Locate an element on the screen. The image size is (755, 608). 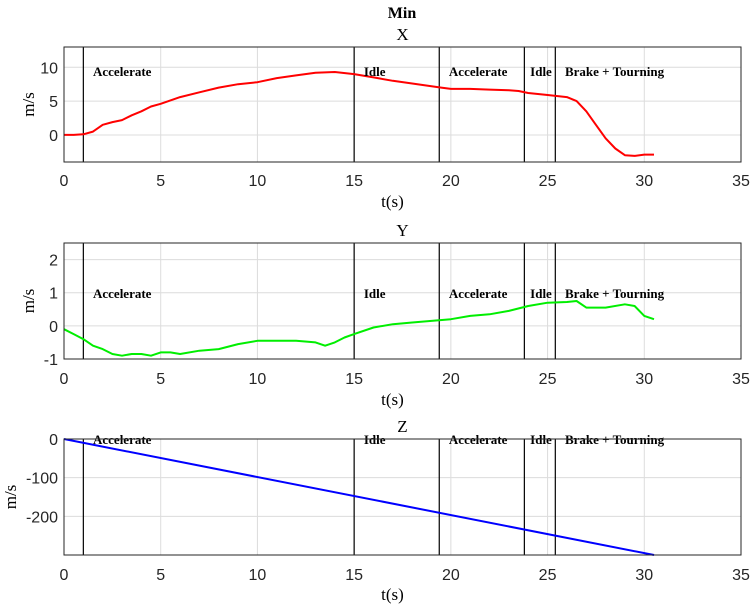
y-tick-label: -200 is located at coordinates (42, 517).